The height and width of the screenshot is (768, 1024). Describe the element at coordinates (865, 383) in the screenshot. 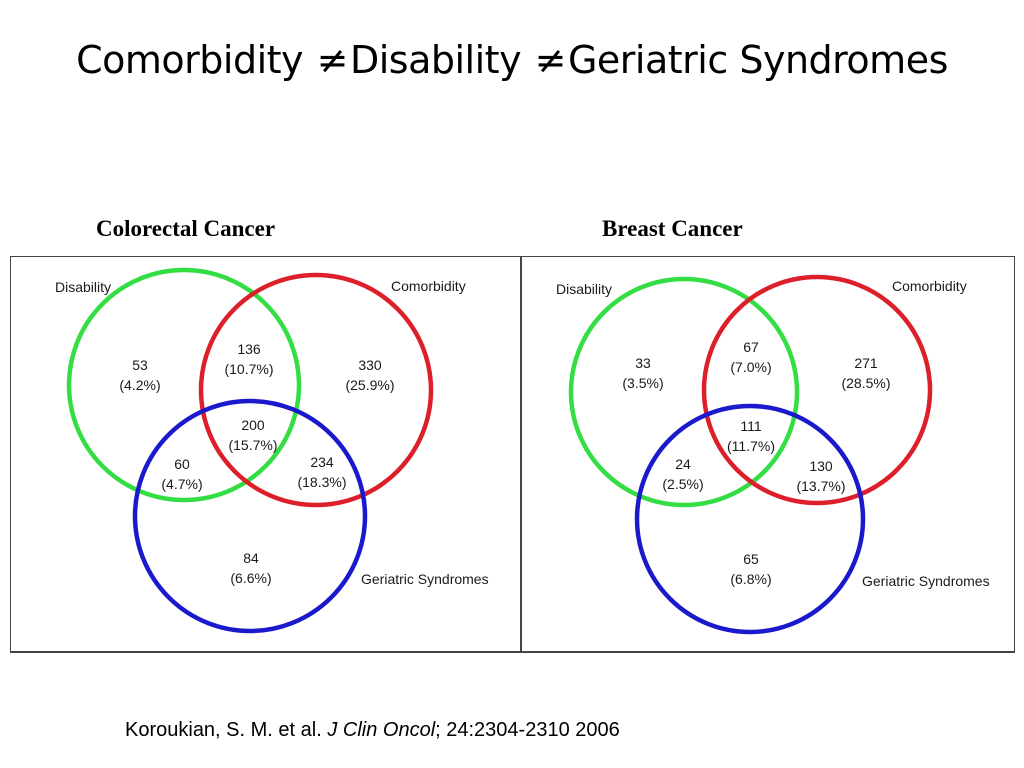

I see `comorbidity-only-pct: (28.5%)` at that location.